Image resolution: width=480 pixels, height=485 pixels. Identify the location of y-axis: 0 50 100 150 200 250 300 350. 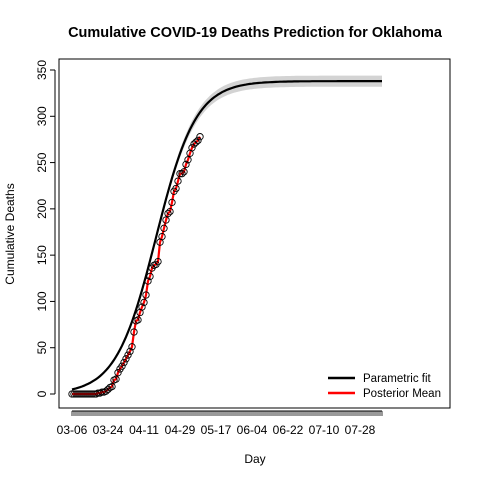
(45, 228).